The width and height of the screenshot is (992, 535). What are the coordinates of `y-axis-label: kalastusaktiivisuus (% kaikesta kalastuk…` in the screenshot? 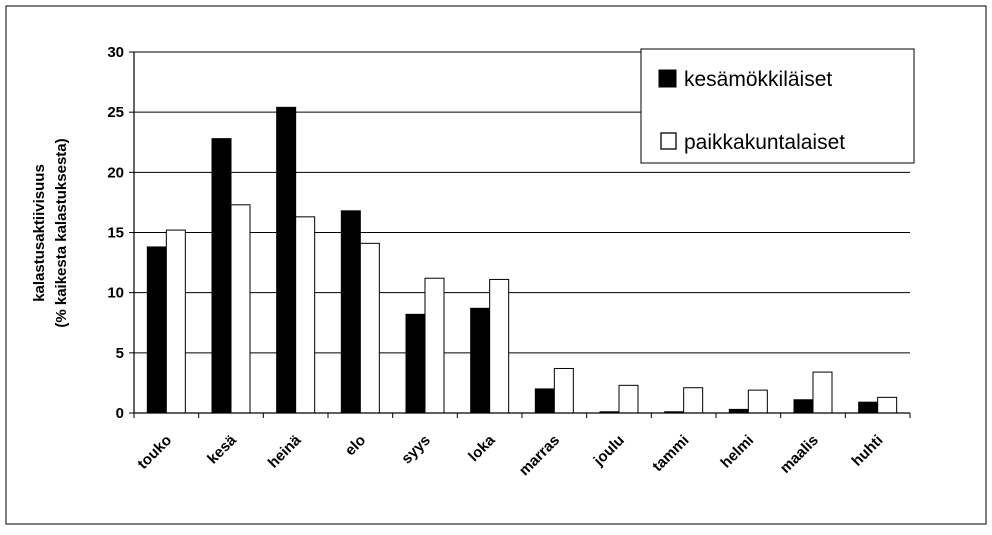 It's located at (50, 232).